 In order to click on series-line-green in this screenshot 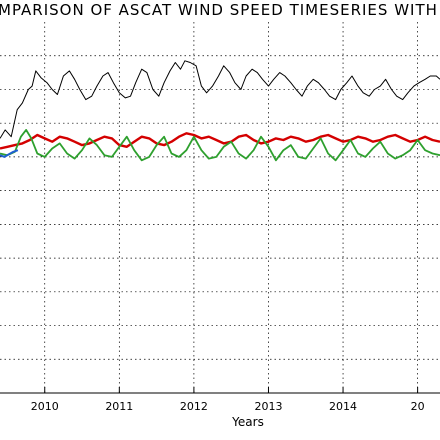, I will do `click(220, 145)`.